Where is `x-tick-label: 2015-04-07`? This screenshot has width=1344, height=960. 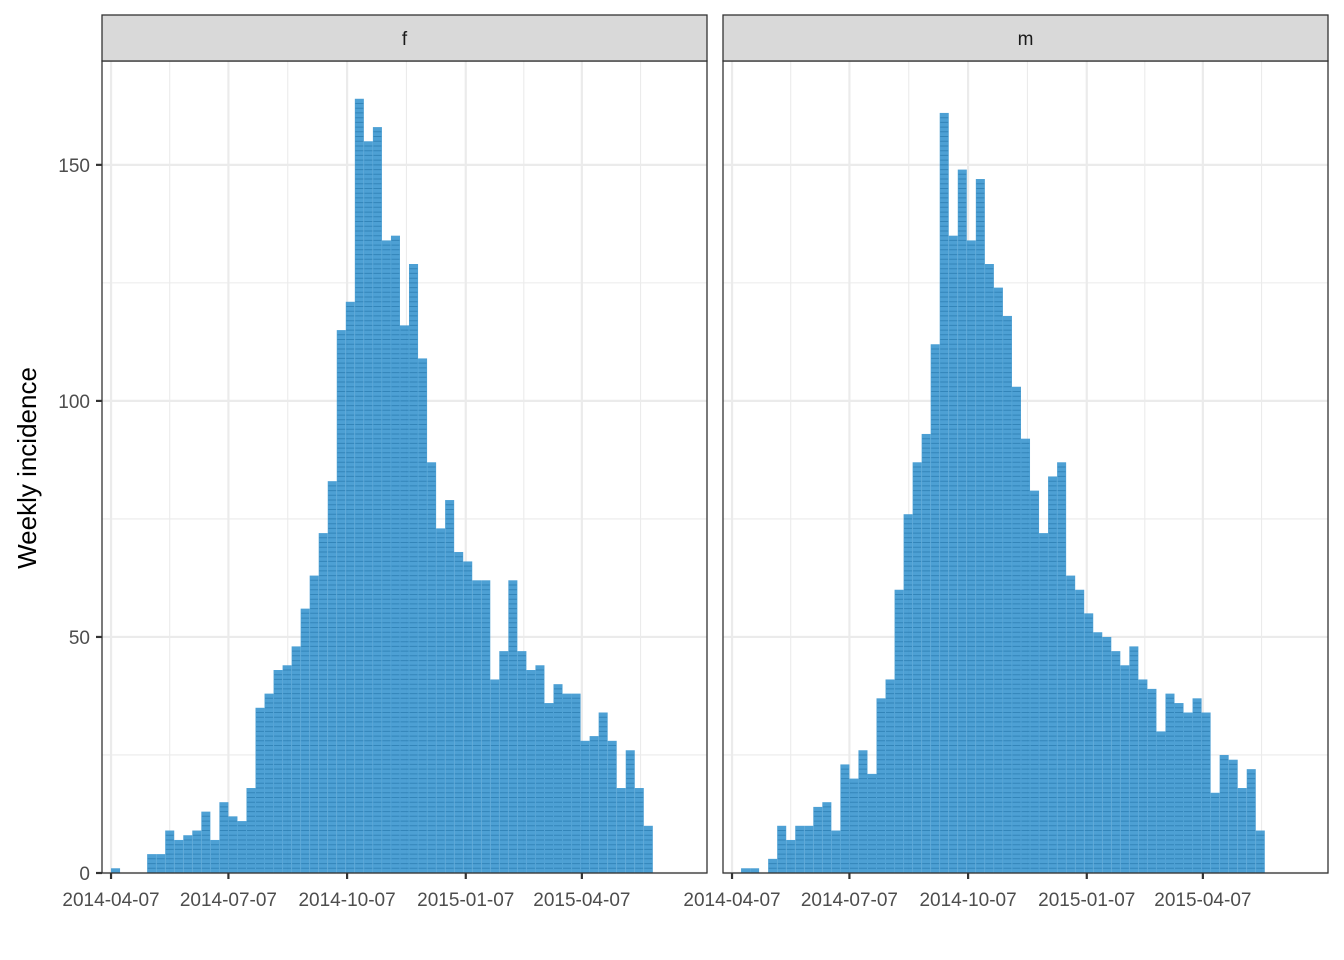
x-tick-label: 2015-04-07 is located at coordinates (581, 900).